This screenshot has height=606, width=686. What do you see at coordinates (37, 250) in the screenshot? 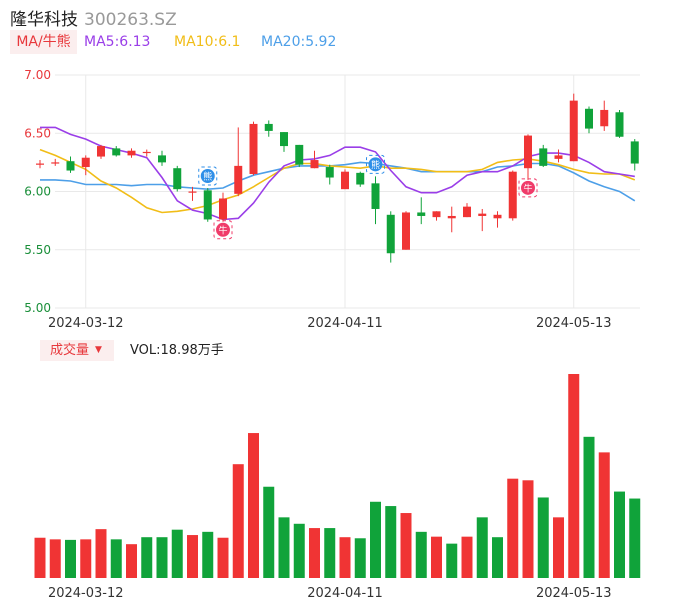
I see `y-tick-label: 5.50` at bounding box center [37, 250].